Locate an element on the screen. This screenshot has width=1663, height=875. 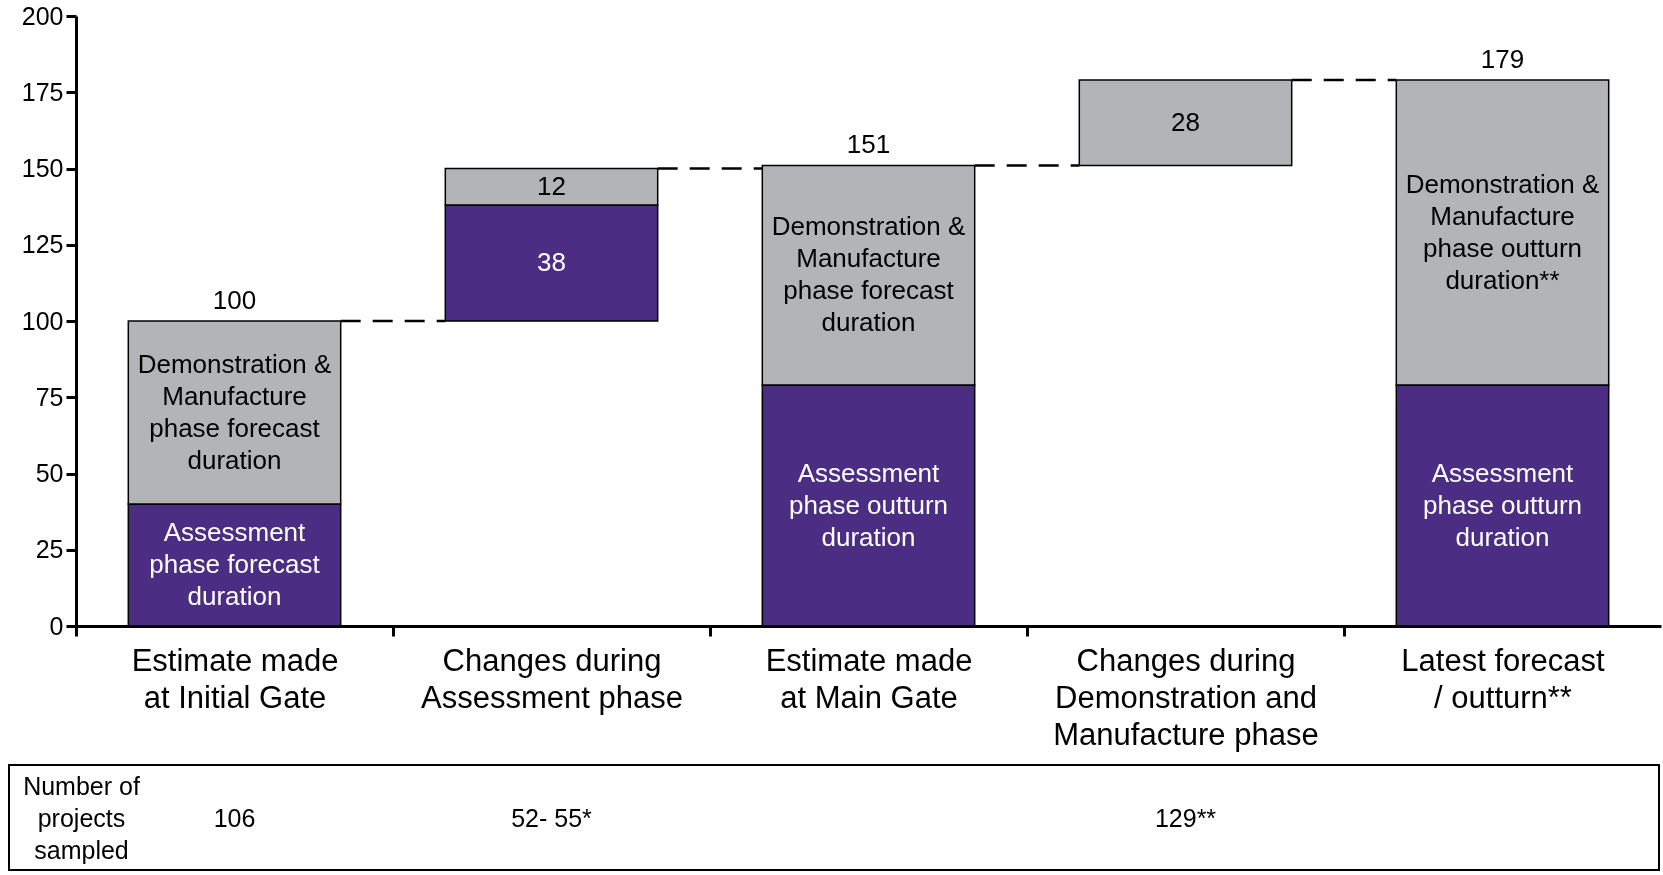
data-label: 28 is located at coordinates (1185, 121).